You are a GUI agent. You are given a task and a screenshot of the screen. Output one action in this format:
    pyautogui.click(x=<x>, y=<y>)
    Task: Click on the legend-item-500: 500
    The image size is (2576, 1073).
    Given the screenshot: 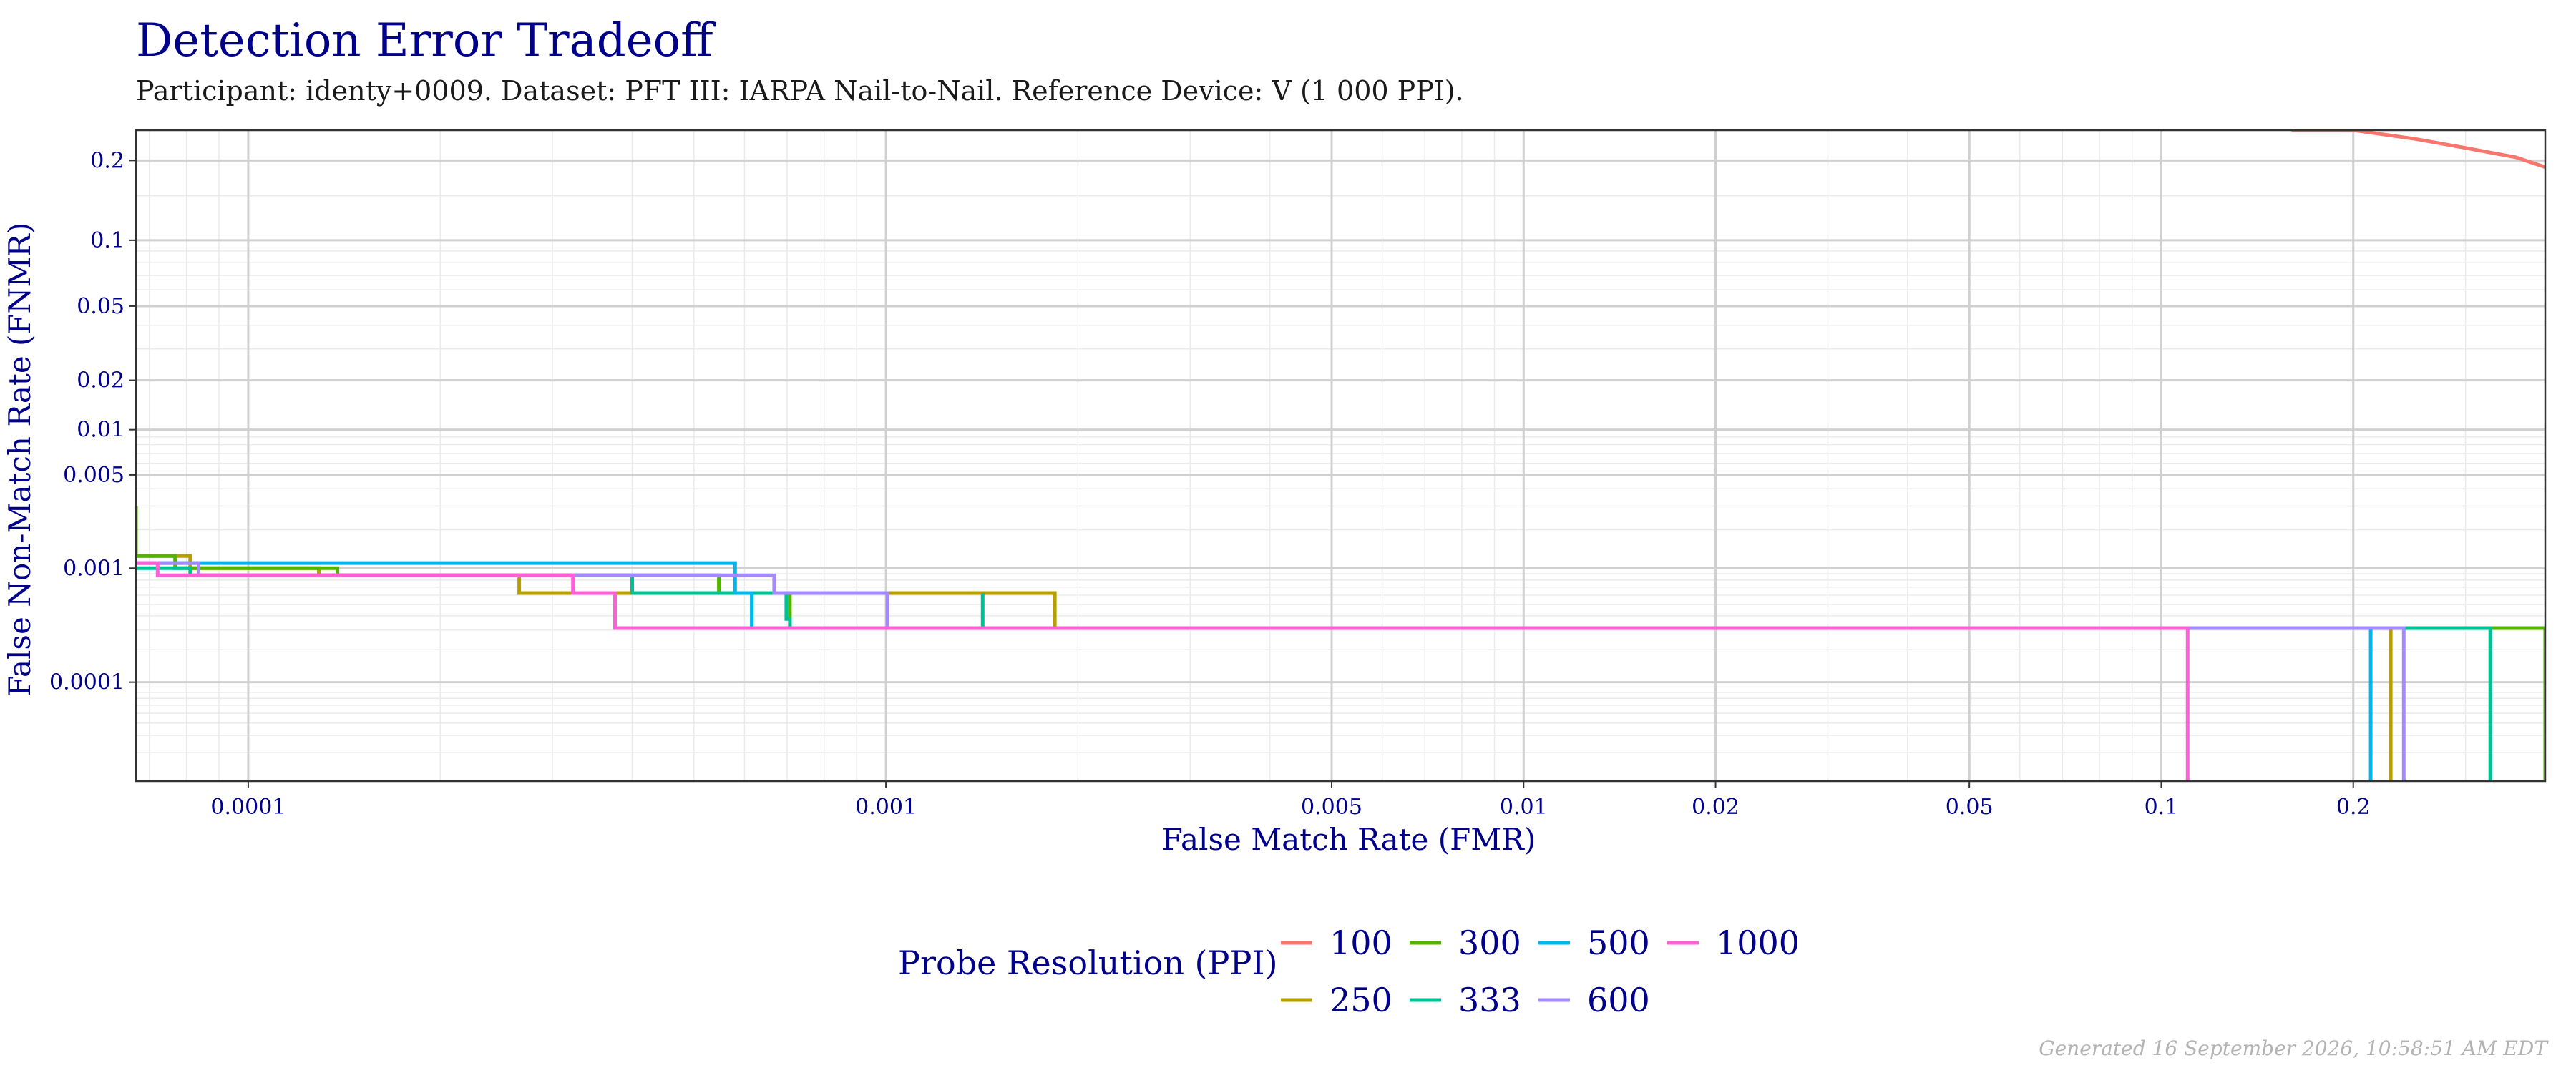 What is the action you would take?
    pyautogui.click(x=1594, y=942)
    